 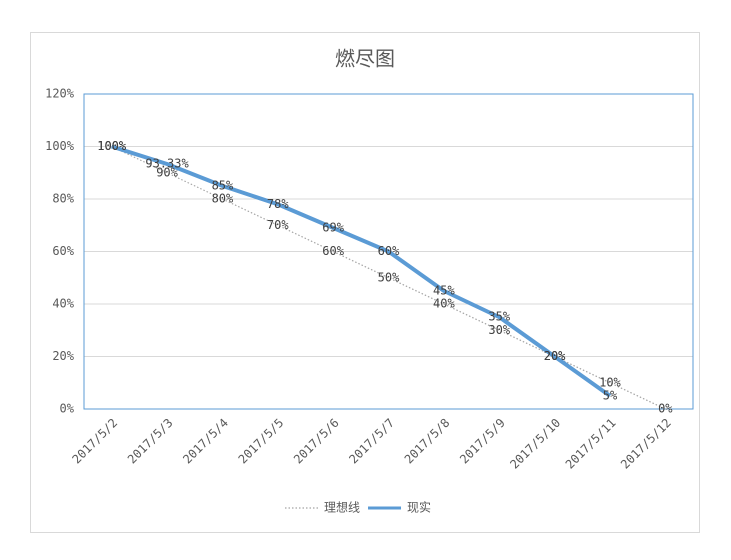 What do you see at coordinates (610, 382) in the screenshot?
I see `data-label: 10%` at bounding box center [610, 382].